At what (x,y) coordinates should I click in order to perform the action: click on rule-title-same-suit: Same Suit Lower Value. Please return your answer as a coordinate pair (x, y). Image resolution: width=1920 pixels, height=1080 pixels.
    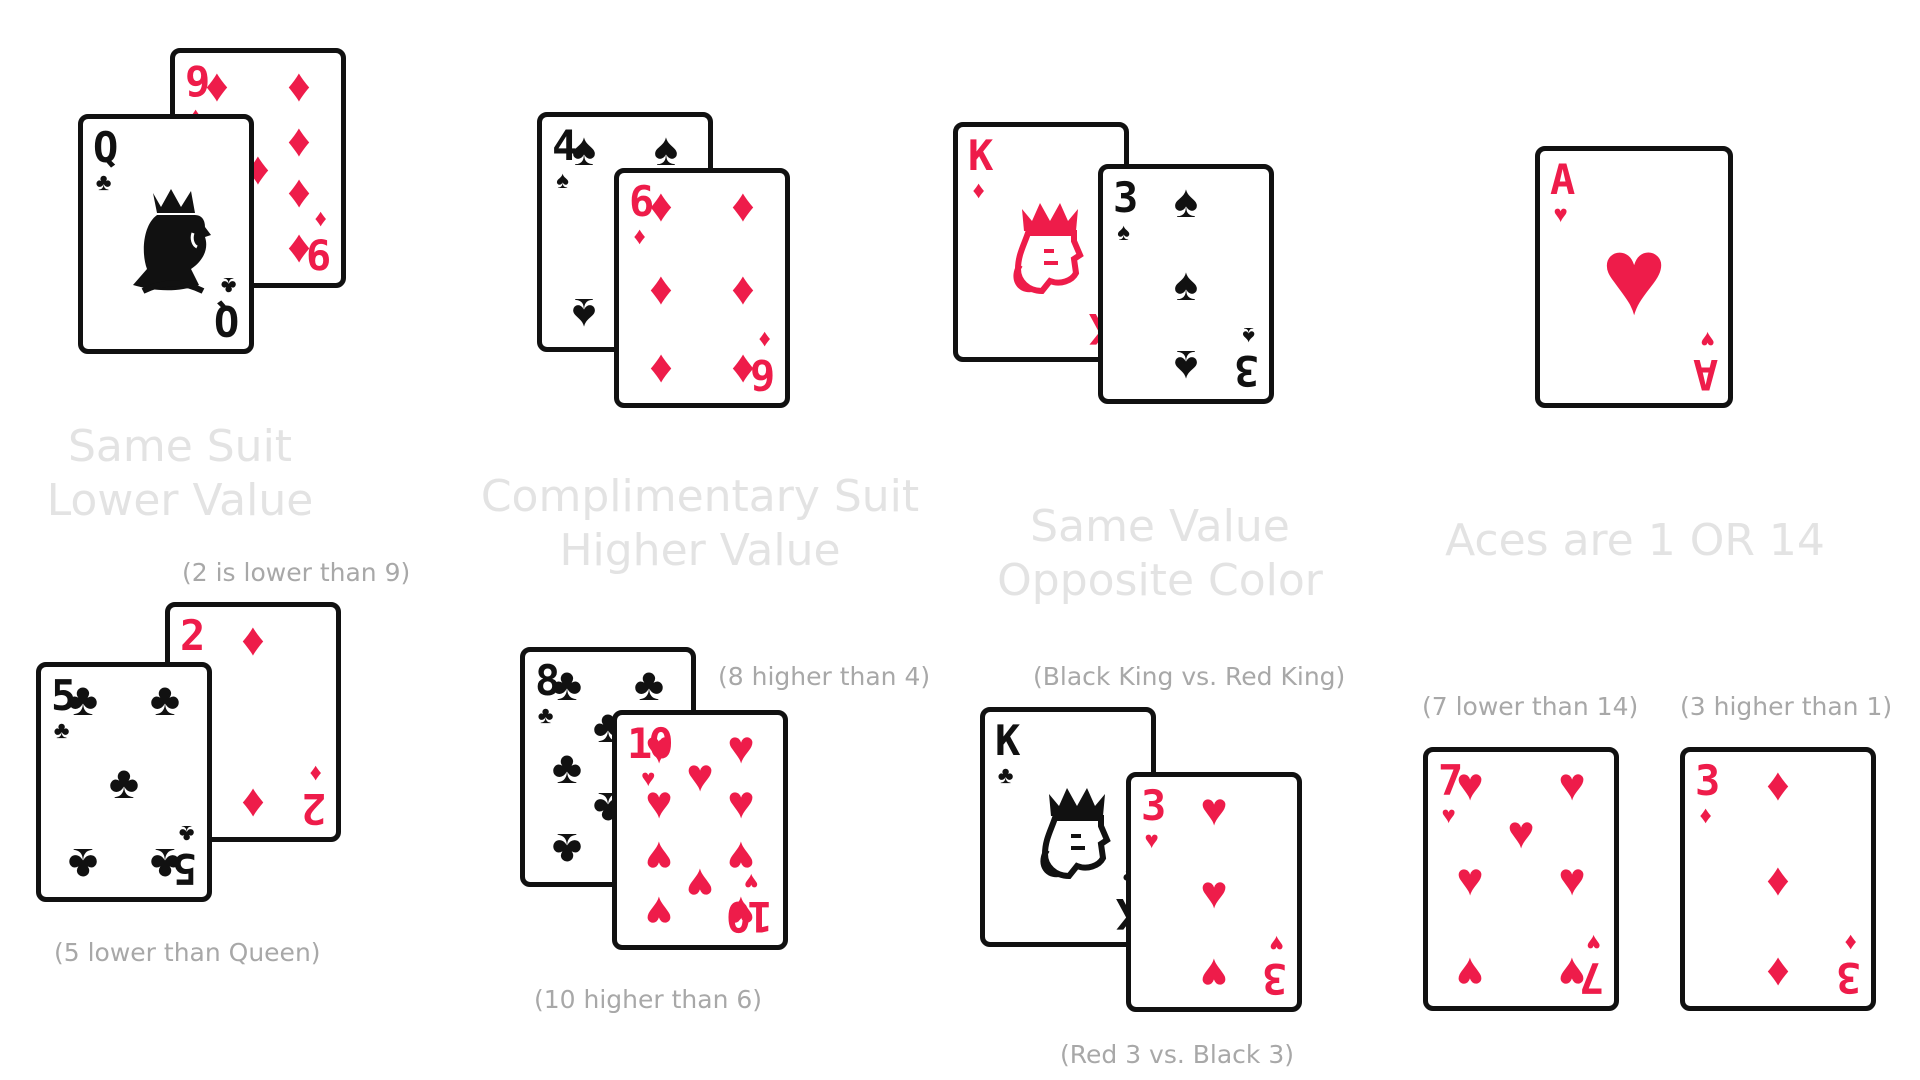
    Looking at the image, I should click on (180, 473).